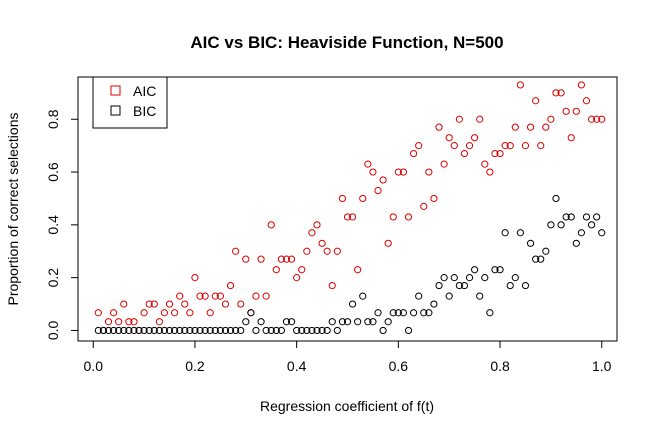 The image size is (658, 435). I want to click on legend-marker-aic, so click(115, 90).